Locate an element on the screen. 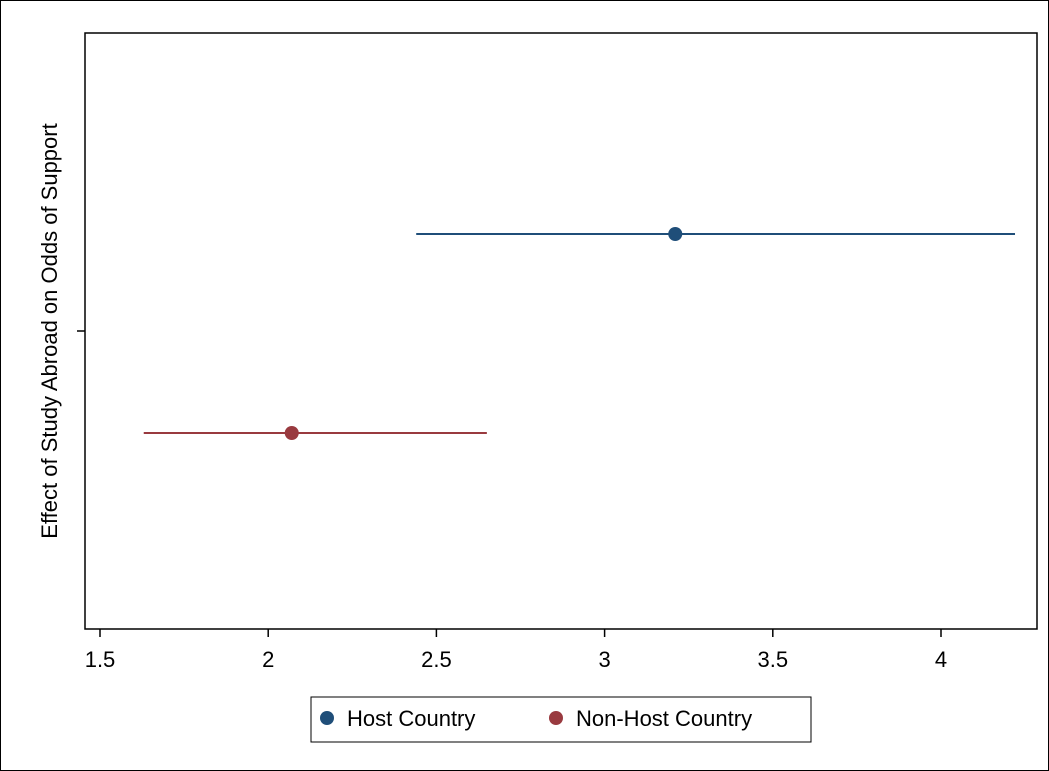  x-tick-label: 1.5 is located at coordinates (100, 659).